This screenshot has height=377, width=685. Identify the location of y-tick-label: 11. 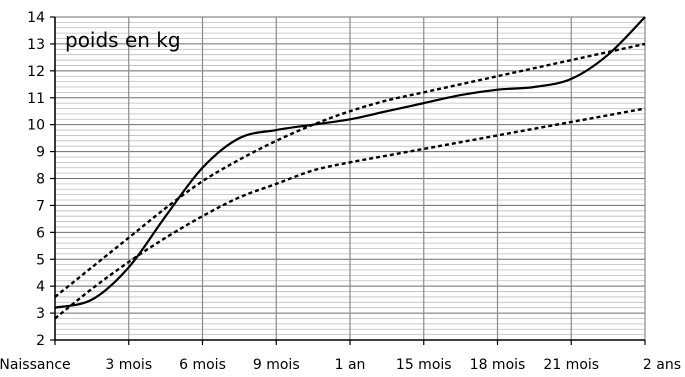
(36, 99).